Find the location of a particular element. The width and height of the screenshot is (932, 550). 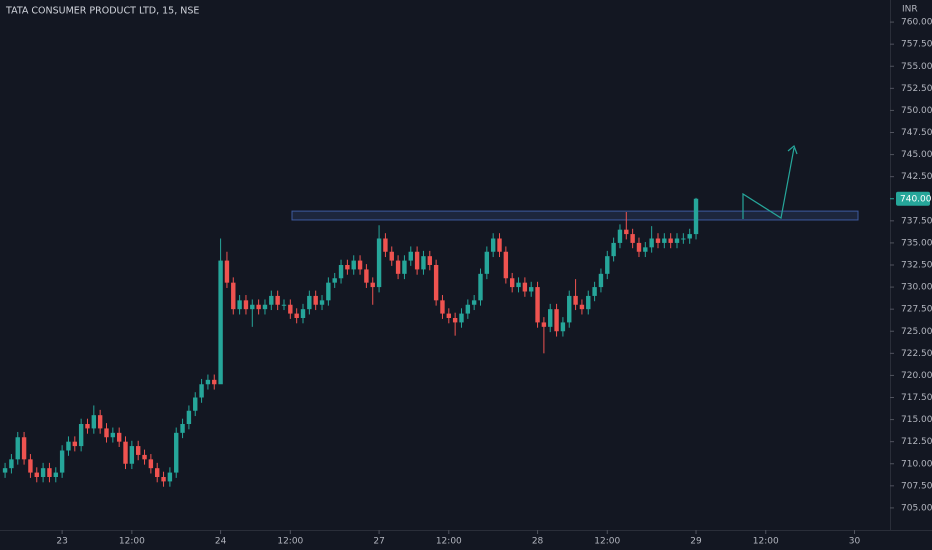

x-tick-label: 23 is located at coordinates (61, 542).